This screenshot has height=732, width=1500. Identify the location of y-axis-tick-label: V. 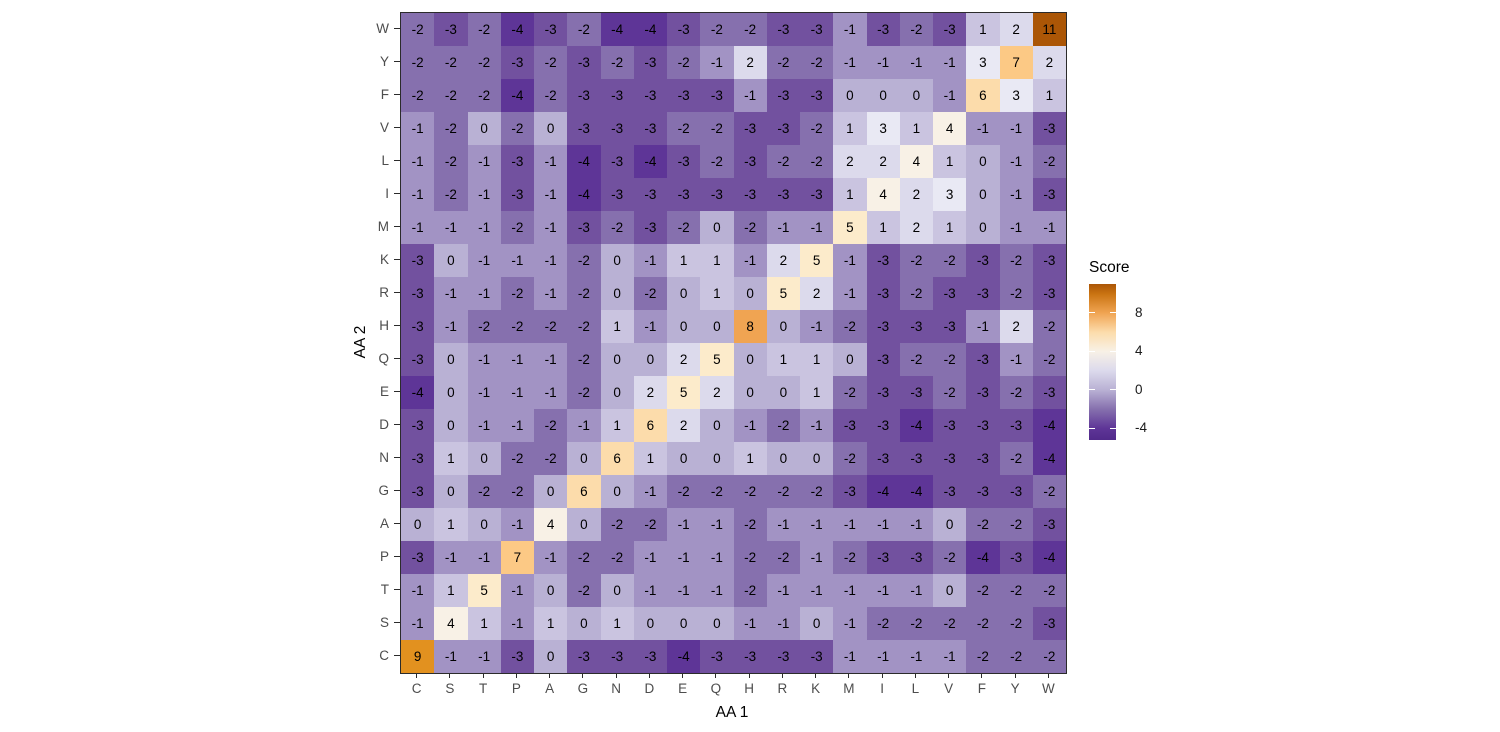
(384, 127).